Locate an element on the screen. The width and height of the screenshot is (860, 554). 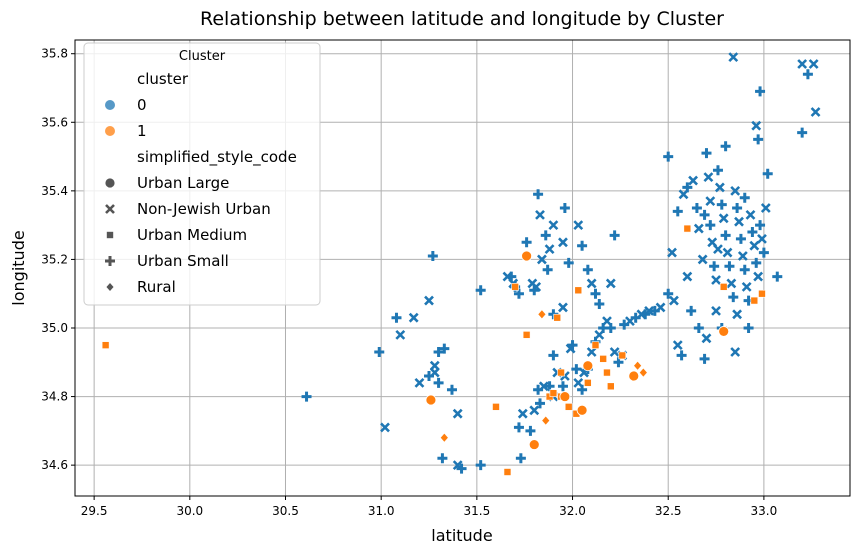
legend-style-markers is located at coordinates (110, 234).